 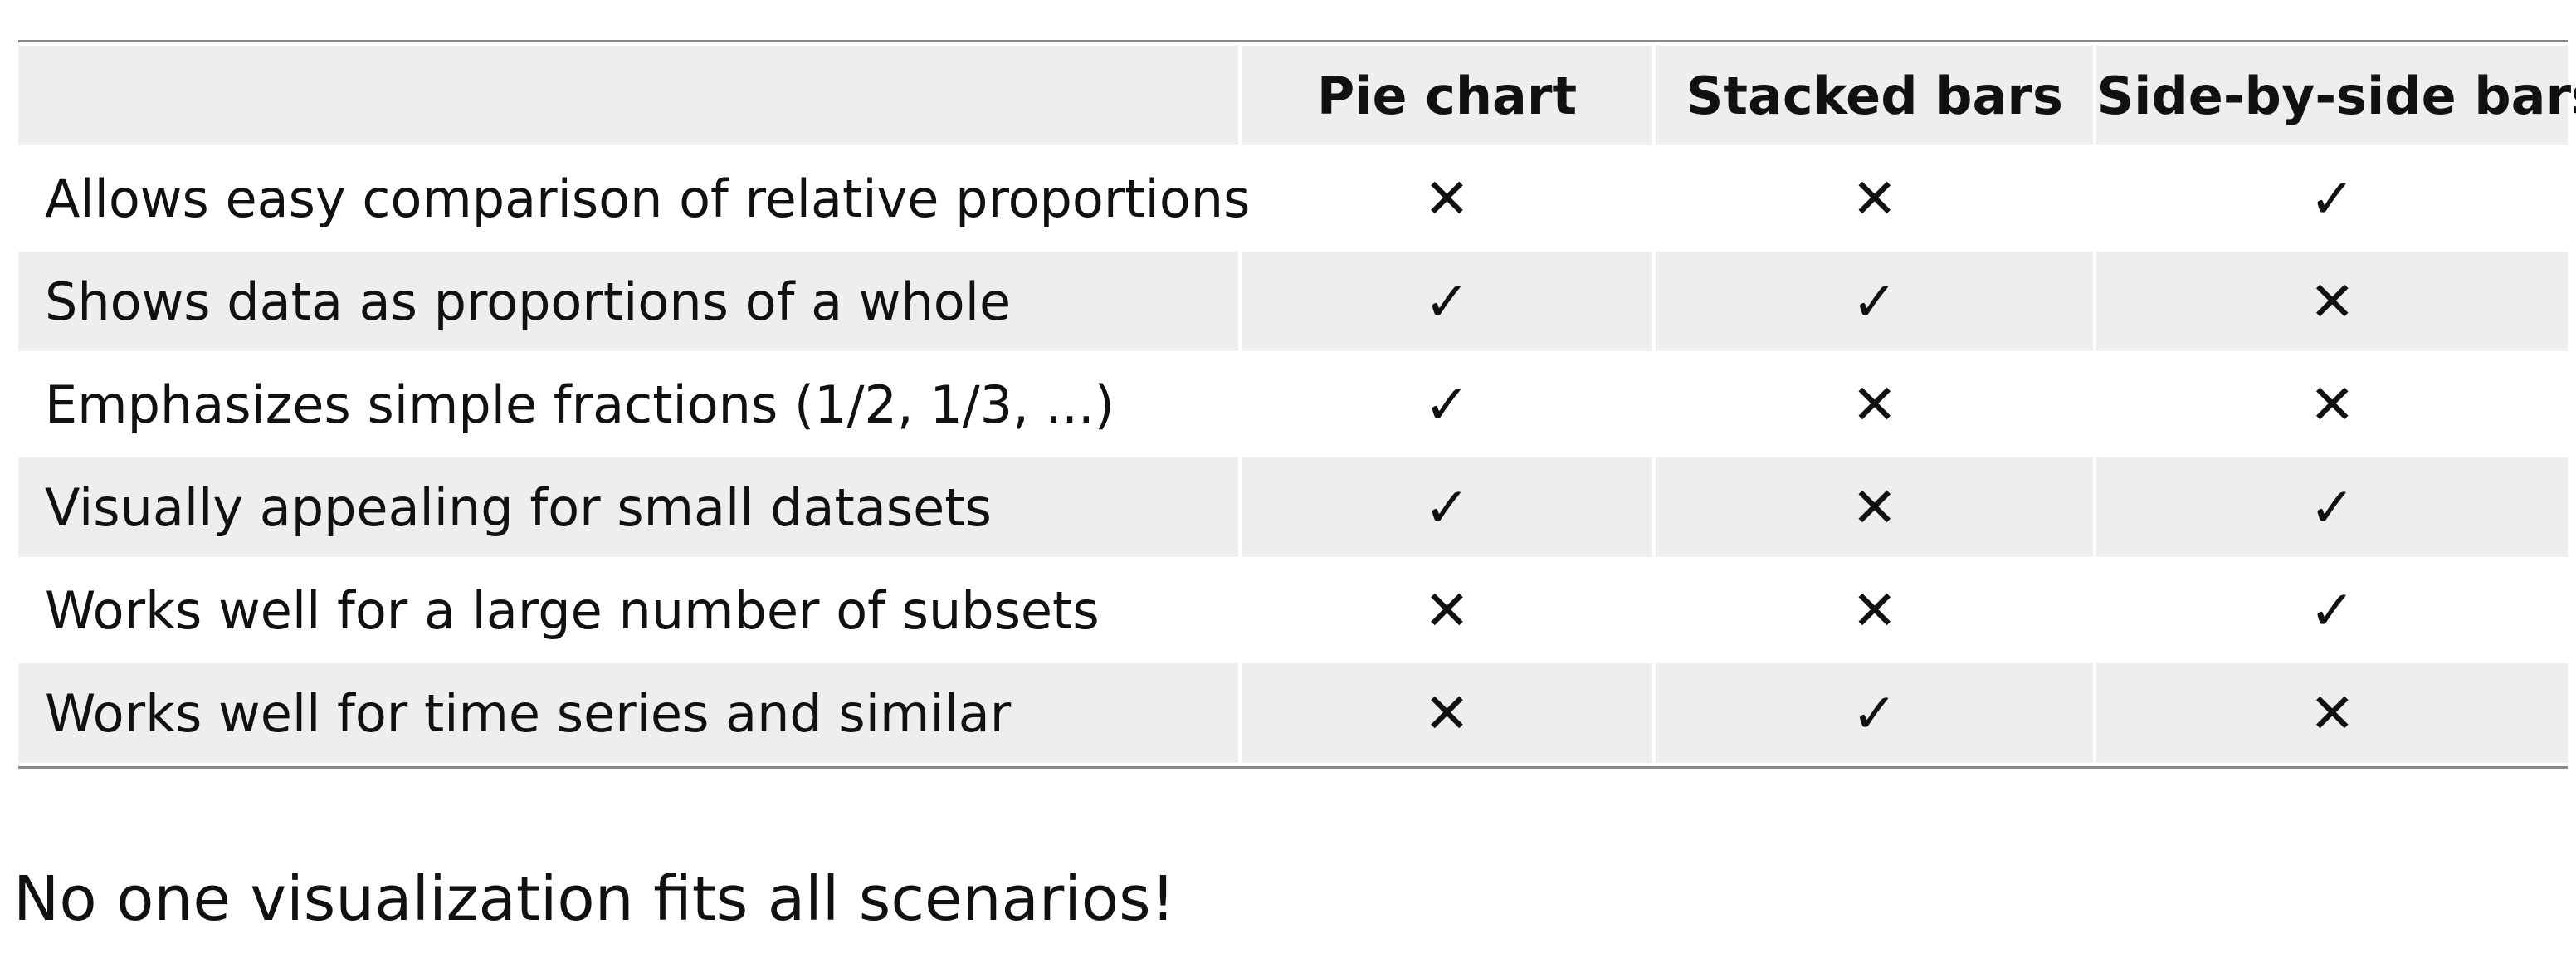 What do you see at coordinates (1447, 96) in the screenshot?
I see `header-pie-chart: Pie chart` at bounding box center [1447, 96].